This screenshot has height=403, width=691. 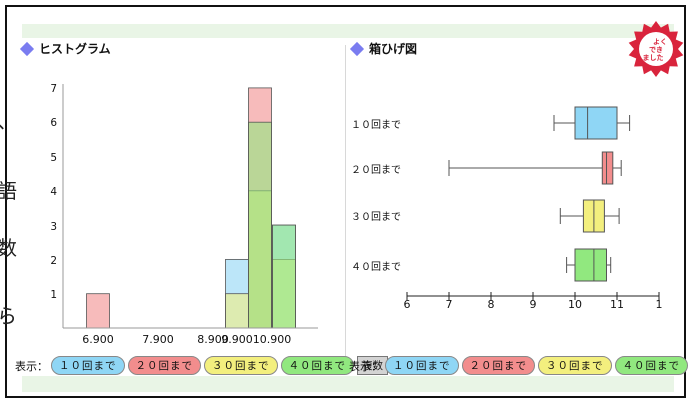 I want to click on histogram-legend: 表示： １０回まで ２０回まで ３０回まで ４０回まで 複数, so click(x=201, y=365).